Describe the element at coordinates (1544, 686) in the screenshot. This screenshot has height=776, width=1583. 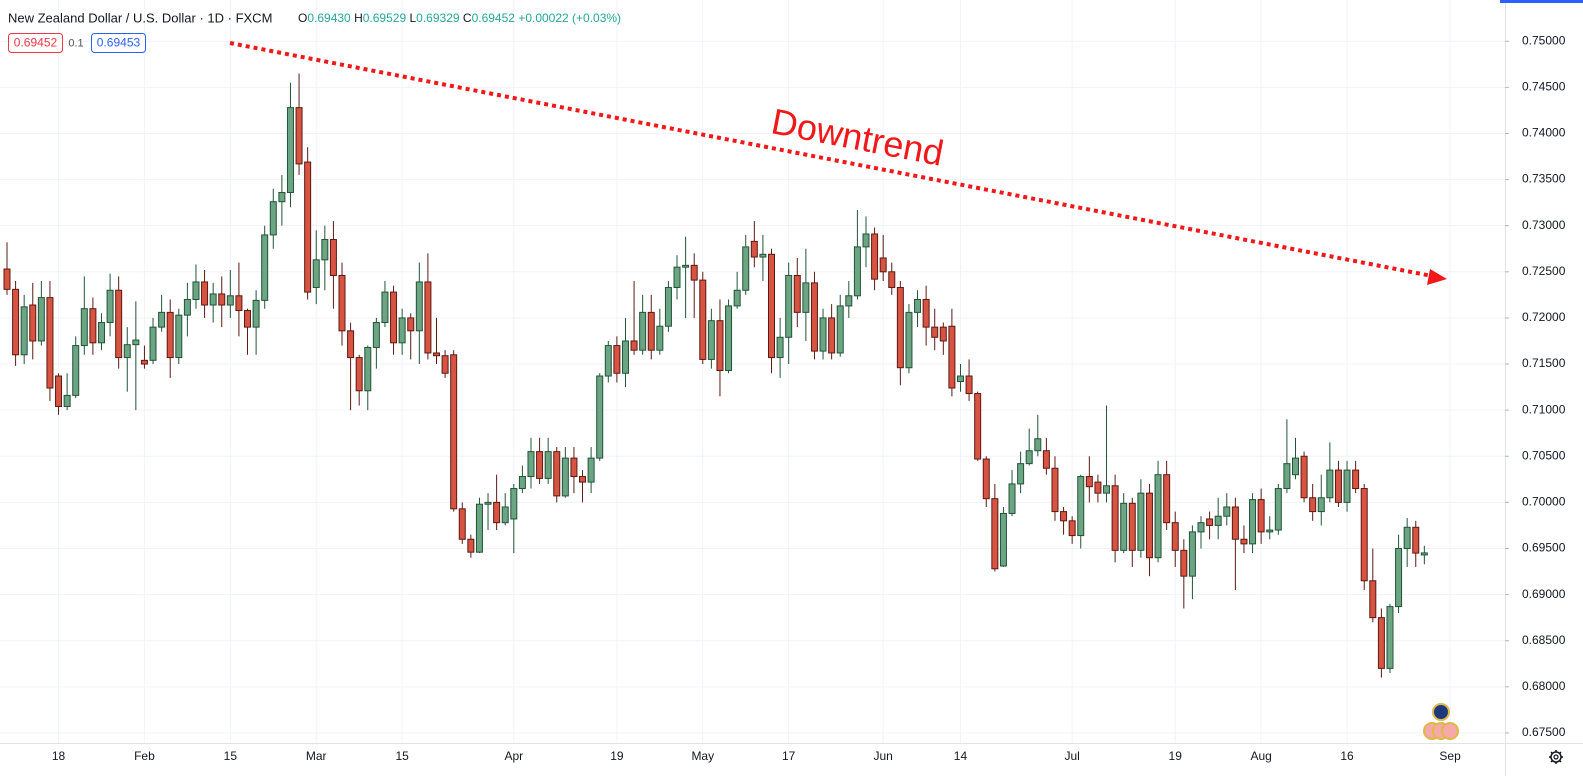
I see `y-tick-label: 0.68000` at that location.